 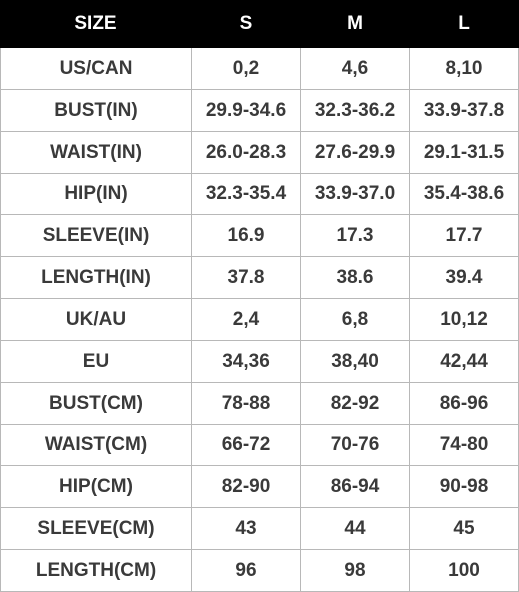 What do you see at coordinates (464, 236) in the screenshot?
I see `size-value: 17.7` at bounding box center [464, 236].